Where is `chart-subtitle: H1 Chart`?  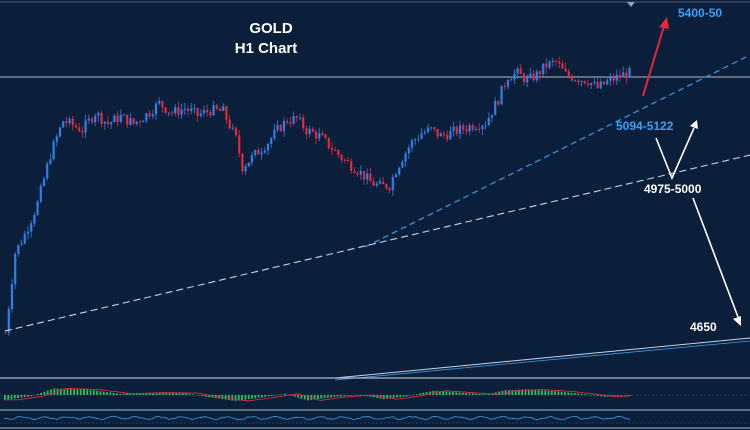
chart-subtitle: H1 Chart is located at coordinates (266, 48).